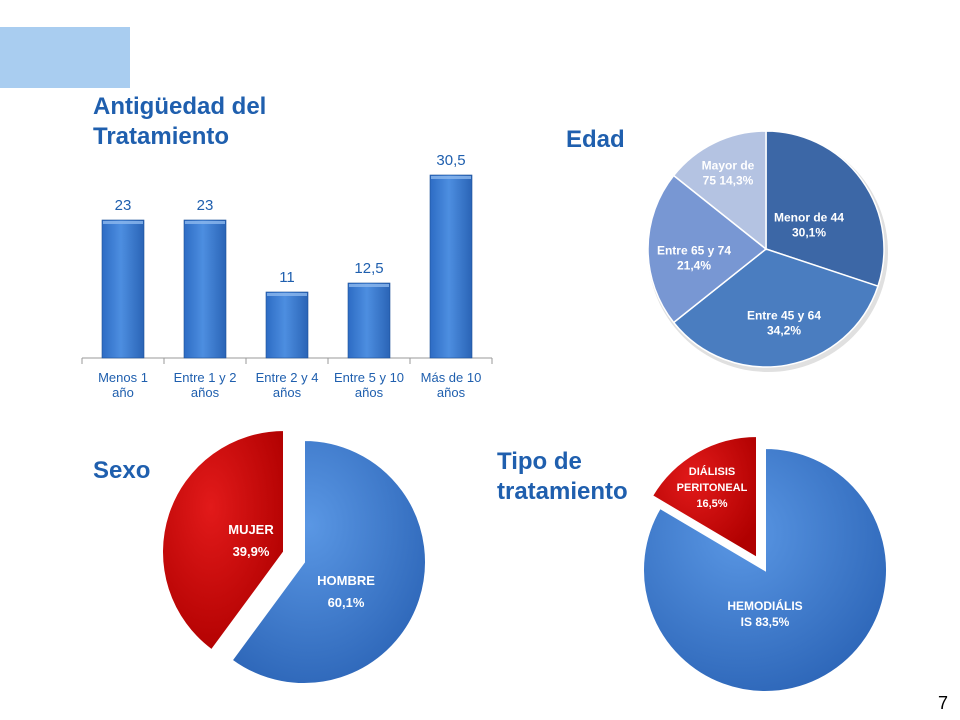  Describe the element at coordinates (728, 166) in the screenshot. I see `slice-label: Mayor de` at that location.